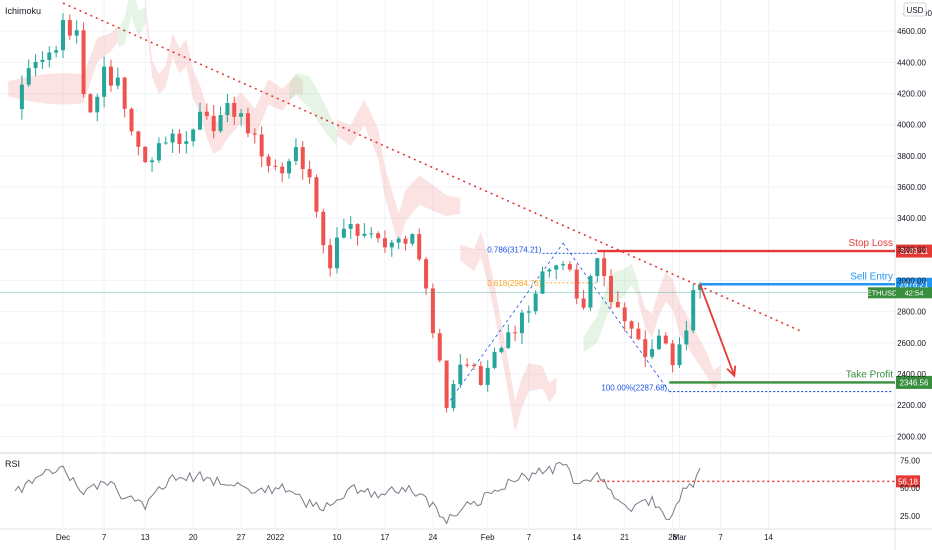  What do you see at coordinates (910, 461) in the screenshot?
I see `rsi-tick-label: 75.00` at bounding box center [910, 461].